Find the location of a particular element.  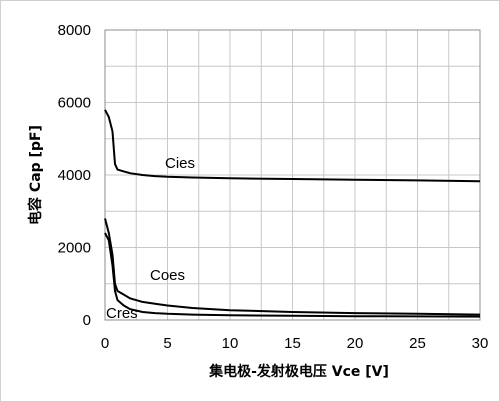

series-label-cies: Cies is located at coordinates (180, 163).